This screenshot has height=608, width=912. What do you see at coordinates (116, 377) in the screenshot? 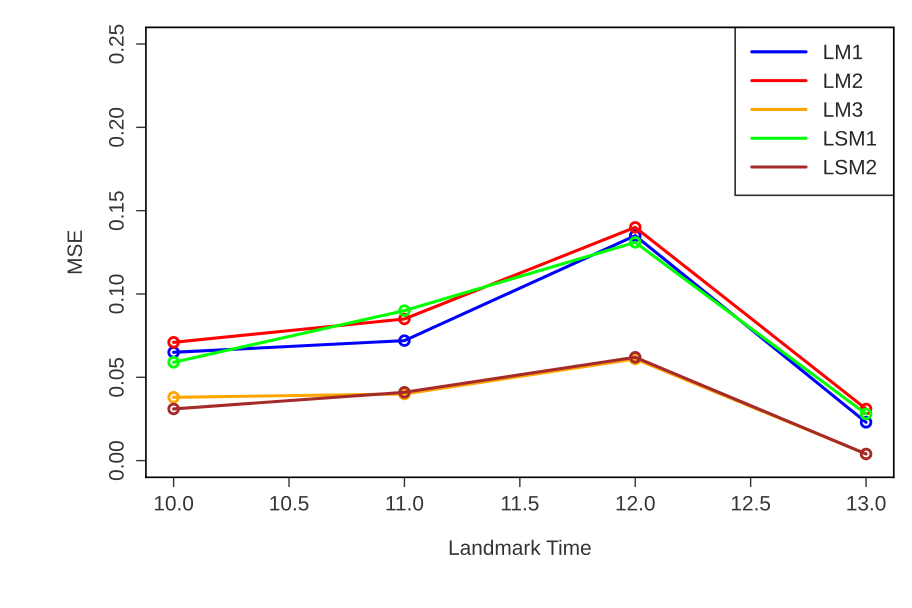
I see `y-tick-label: 0.05` at bounding box center [116, 377].